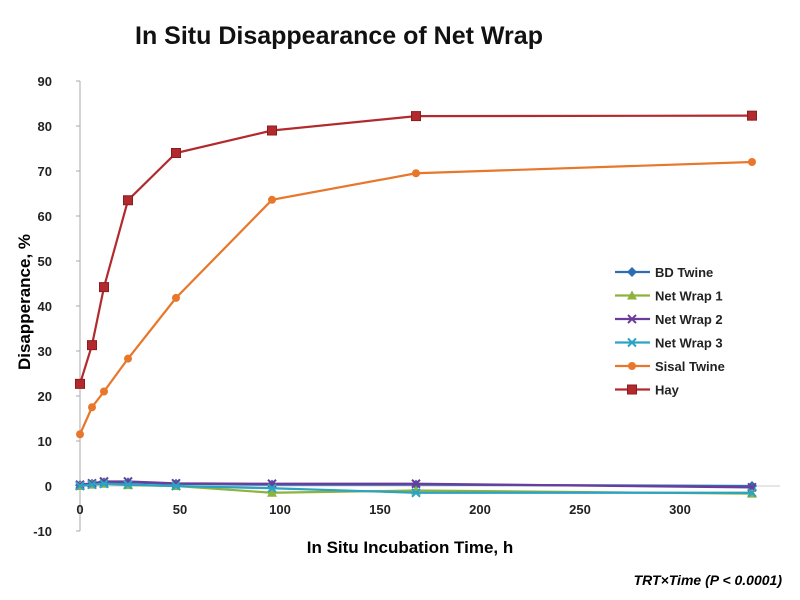 This screenshot has height=600, width=800. I want to click on y-tick-label: 30, so click(45, 351).